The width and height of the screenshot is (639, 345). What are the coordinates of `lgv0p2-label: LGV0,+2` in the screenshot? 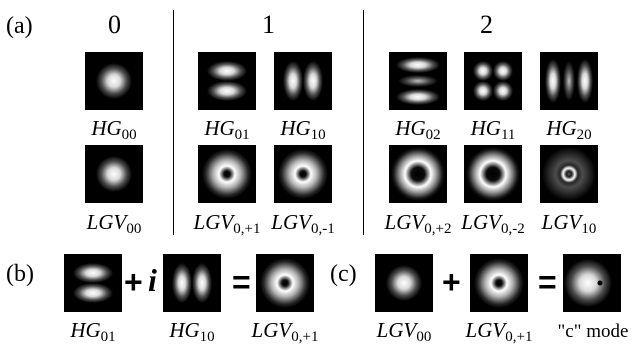 It's located at (418, 223).